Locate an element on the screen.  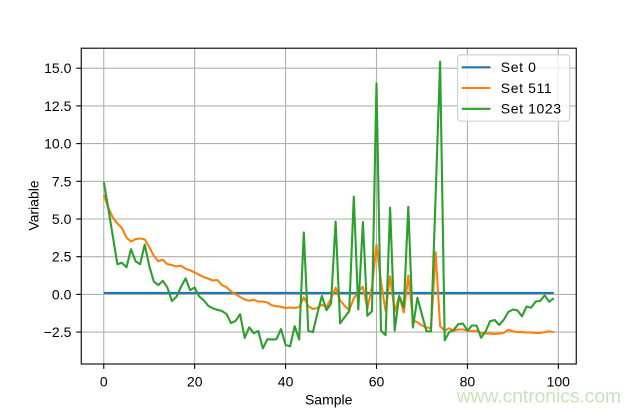
svg-text: Sample is located at coordinates (329, 400).